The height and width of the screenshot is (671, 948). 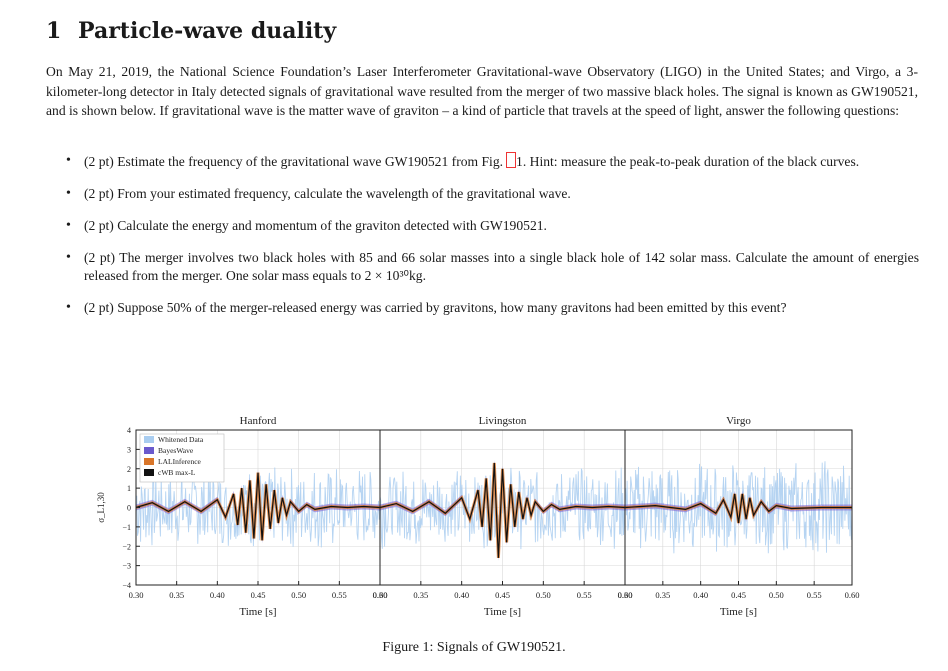 I want to click on y-tick-label: 4, so click(x=129, y=430).